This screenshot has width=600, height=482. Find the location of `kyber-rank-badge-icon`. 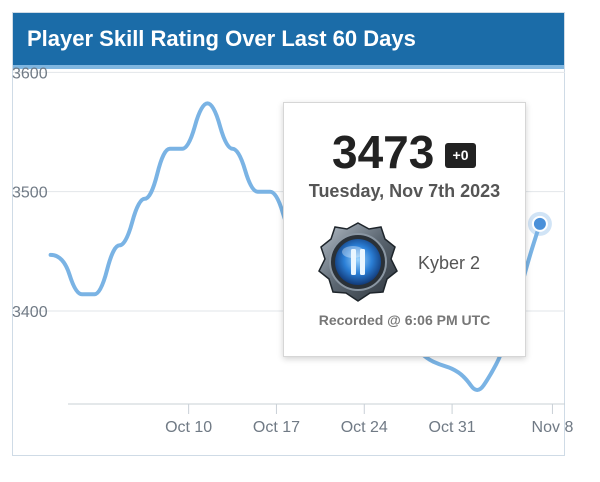

kyber-rank-badge-icon is located at coordinates (358, 262).